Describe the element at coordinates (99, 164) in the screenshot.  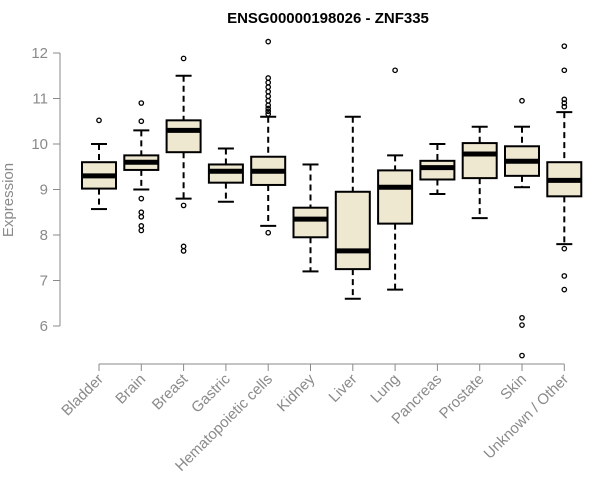
I see `box-bladder` at that location.